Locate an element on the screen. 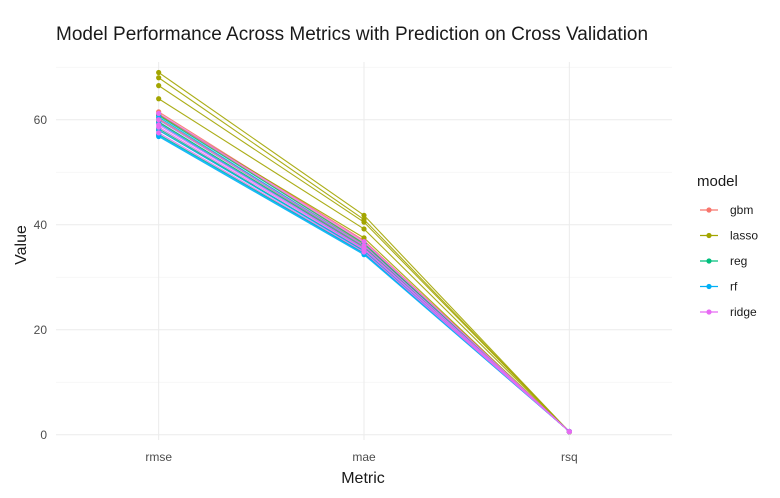 The height and width of the screenshot is (498, 780). x-axis-ticks: rmse mae rsq is located at coordinates (361, 457).